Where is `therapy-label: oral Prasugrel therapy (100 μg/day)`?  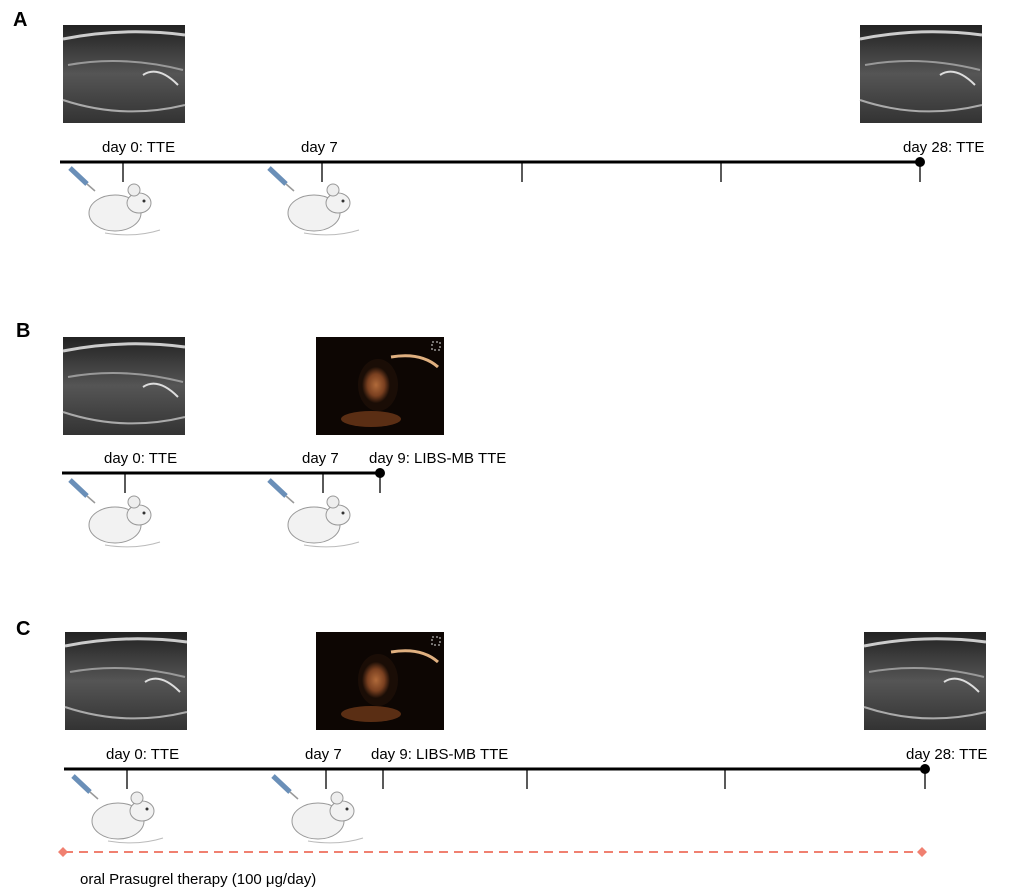
therapy-label: oral Prasugrel therapy (100 μg/day) is located at coordinates (198, 879).